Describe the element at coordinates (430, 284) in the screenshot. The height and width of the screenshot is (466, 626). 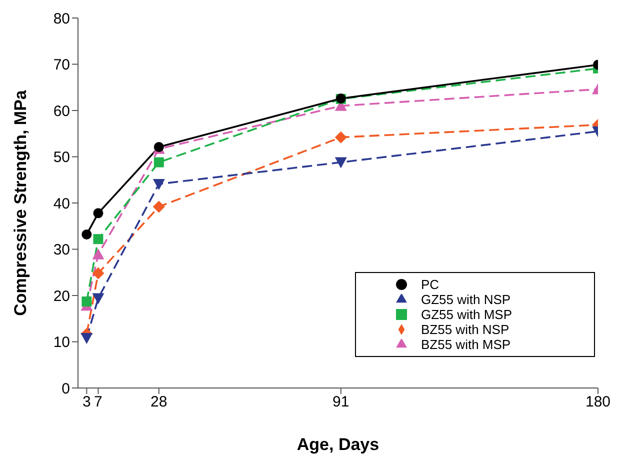
I see `legend-label: PC` at that location.